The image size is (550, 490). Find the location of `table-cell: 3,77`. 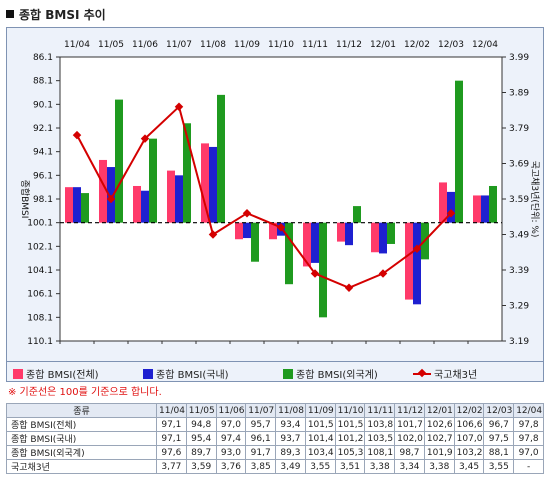

table-cell: 3,77 is located at coordinates (171, 466).